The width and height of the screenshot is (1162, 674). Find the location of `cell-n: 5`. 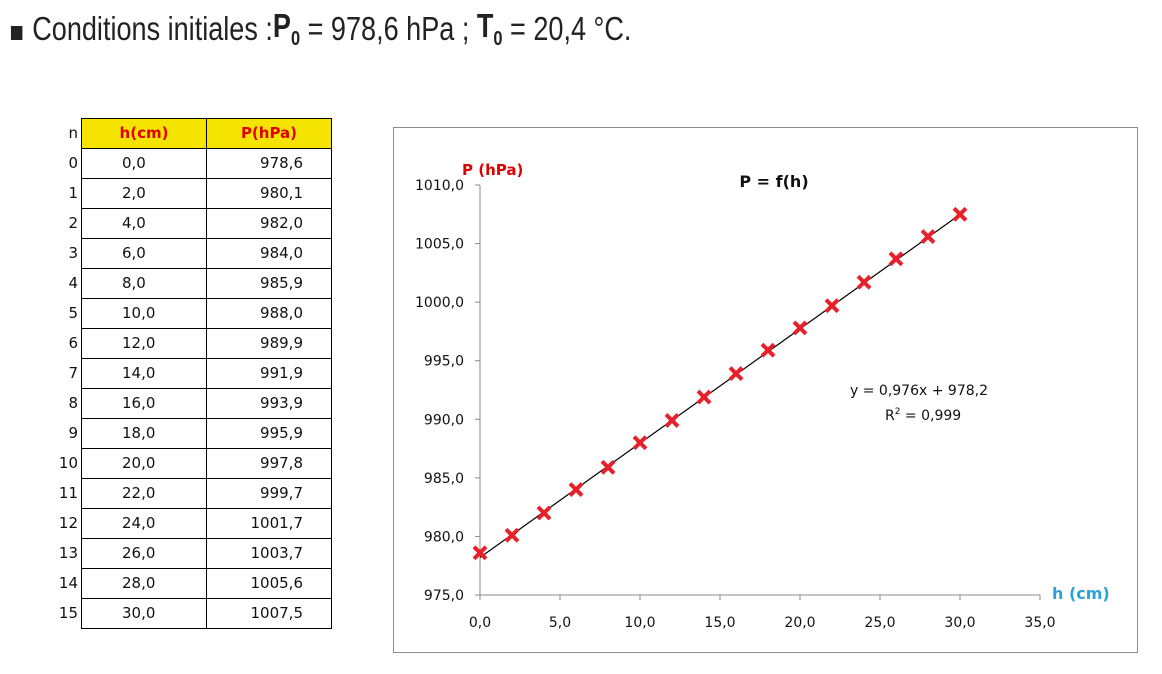

cell-n: 5 is located at coordinates (63, 313).